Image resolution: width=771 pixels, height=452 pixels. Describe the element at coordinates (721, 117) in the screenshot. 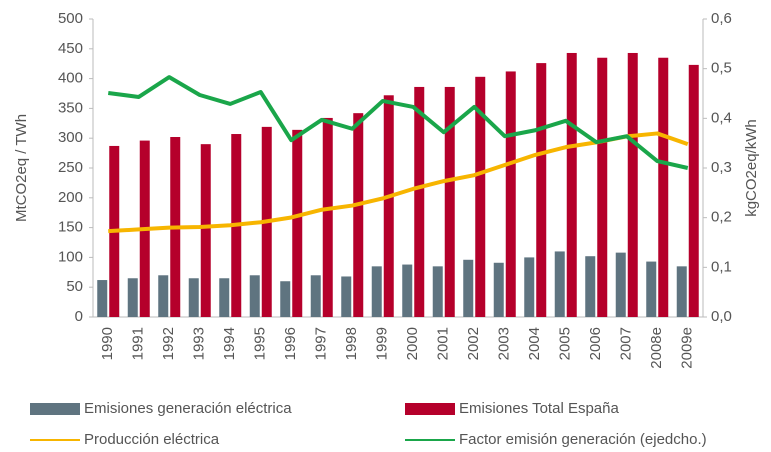

I see `y2-tick-label: 0,4` at that location.